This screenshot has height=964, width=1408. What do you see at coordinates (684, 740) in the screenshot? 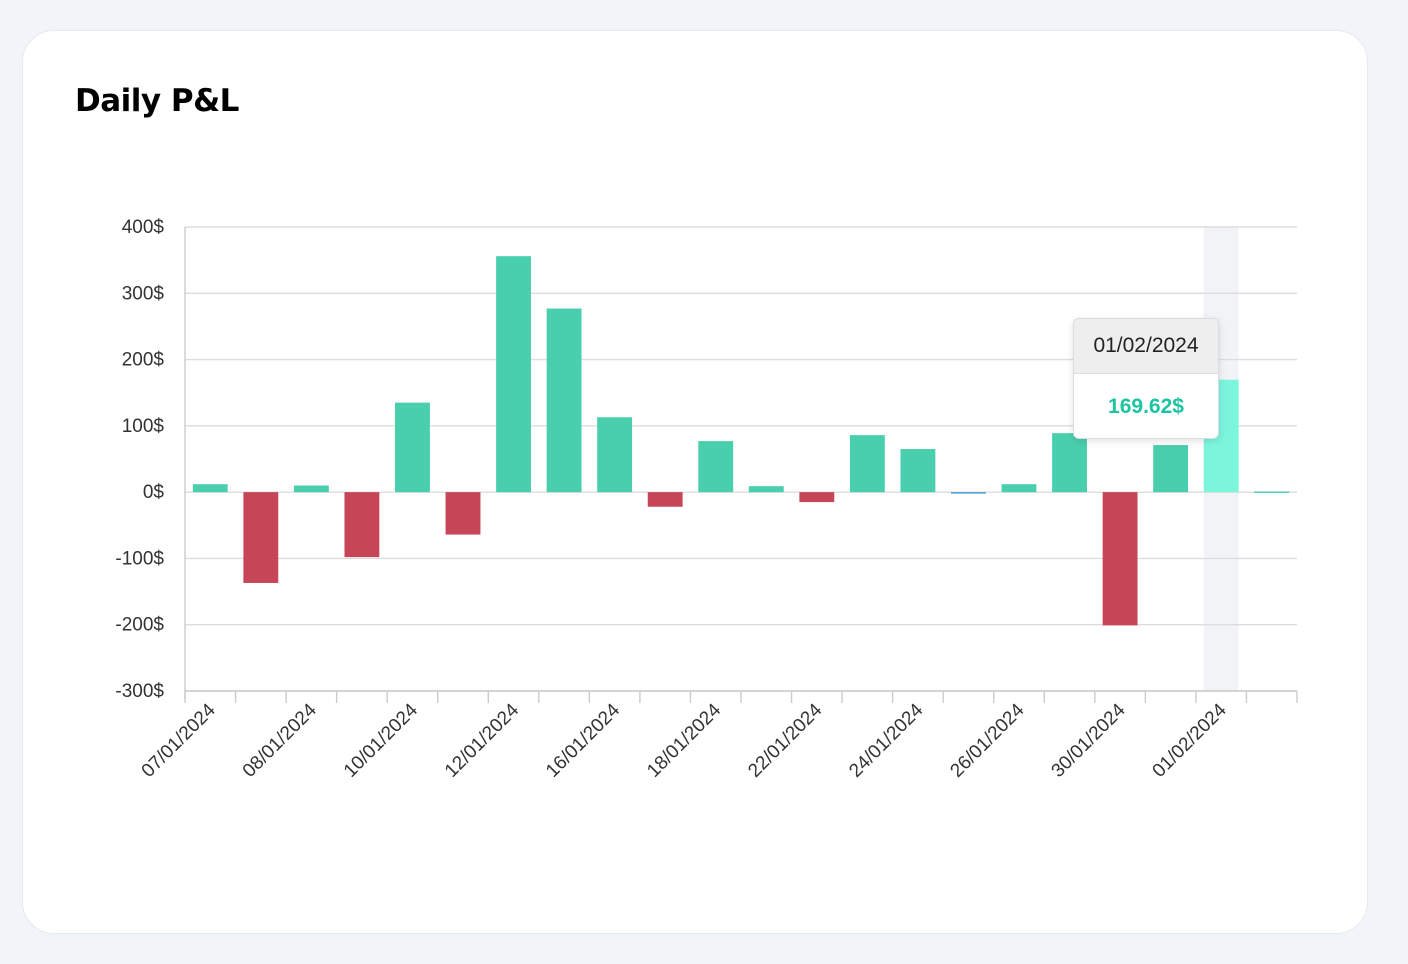
I see `x-tick-label: 18/01/2024` at bounding box center [684, 740].